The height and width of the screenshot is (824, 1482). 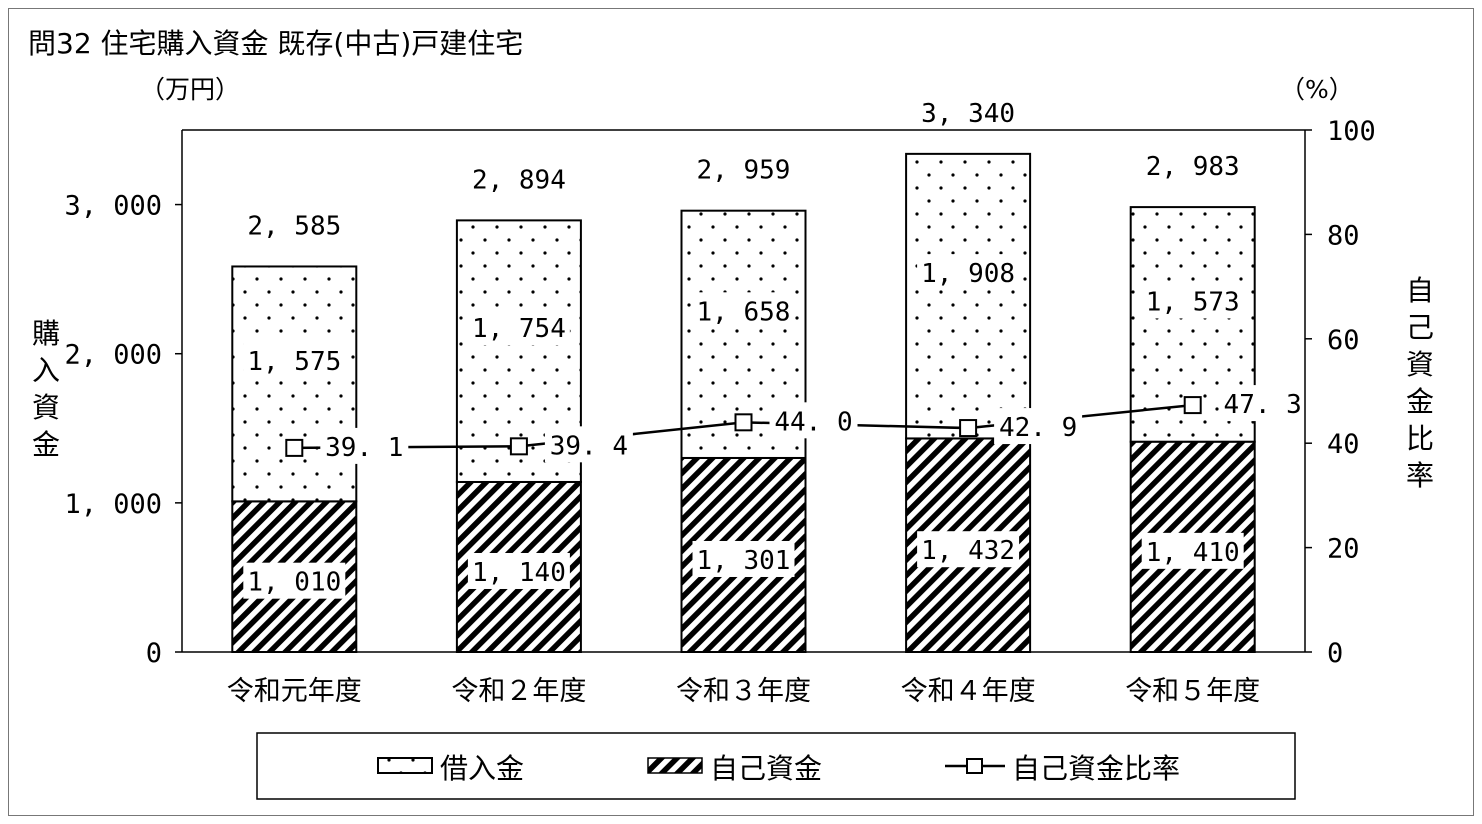 What do you see at coordinates (743, 691) in the screenshot?
I see `x-category-label-3: 令和３年度` at bounding box center [743, 691].